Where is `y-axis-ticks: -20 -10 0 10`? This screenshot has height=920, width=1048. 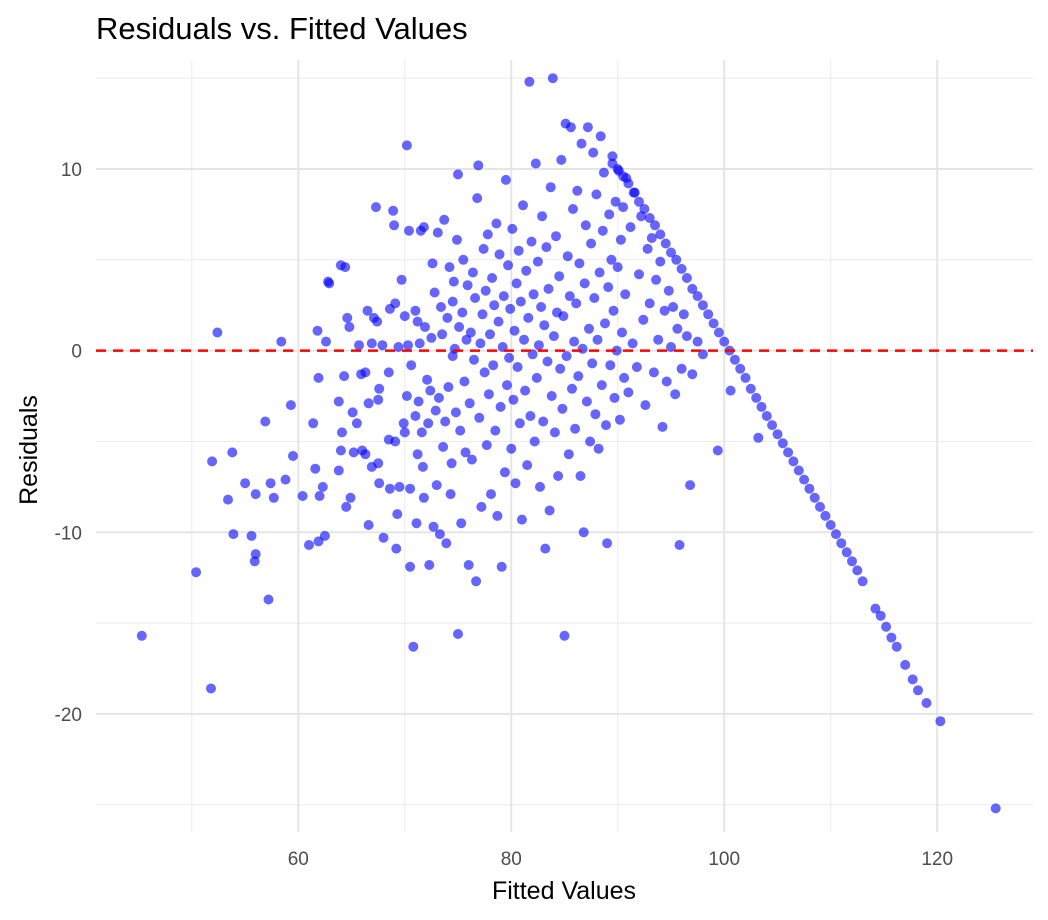 y-axis-ticks: -20 -10 0 10 is located at coordinates (68, 443).